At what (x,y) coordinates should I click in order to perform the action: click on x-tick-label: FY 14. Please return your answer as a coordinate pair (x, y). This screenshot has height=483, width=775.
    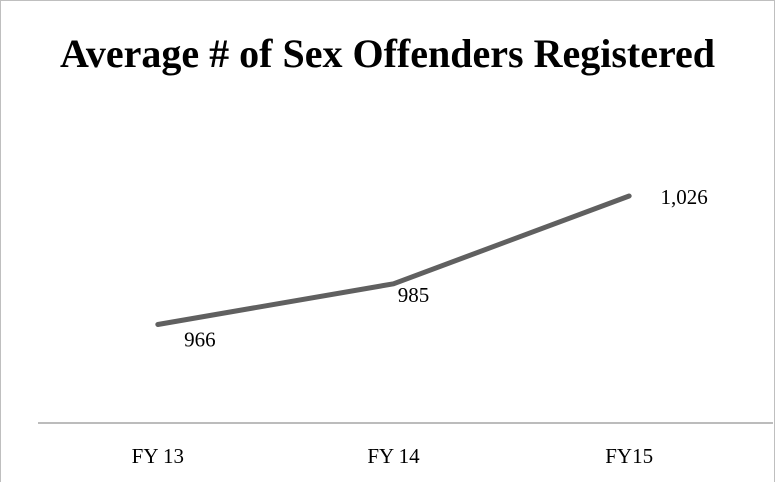
    Looking at the image, I should click on (393, 456).